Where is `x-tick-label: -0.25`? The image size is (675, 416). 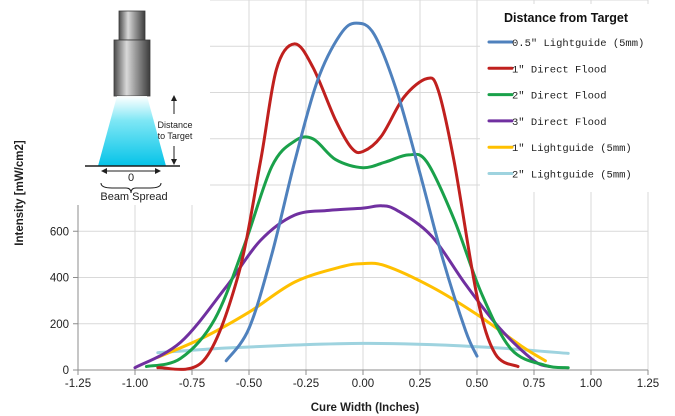
x-tick-label: -0.25 is located at coordinates (306, 384).